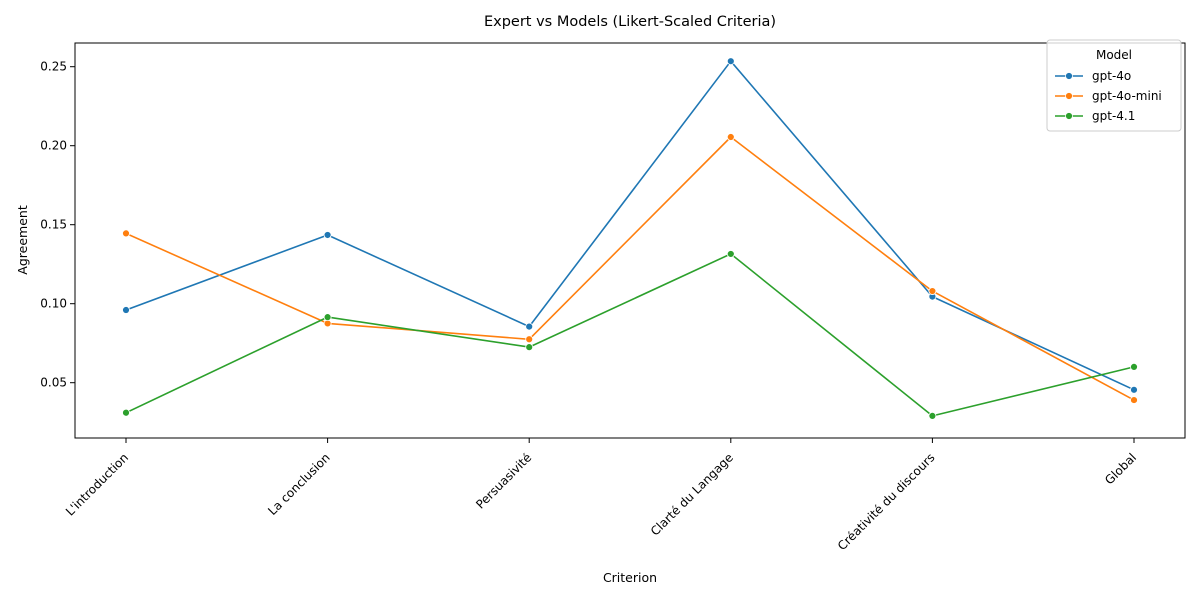  Describe the element at coordinates (1114, 55) in the screenshot. I see `legend-title: Model` at that location.